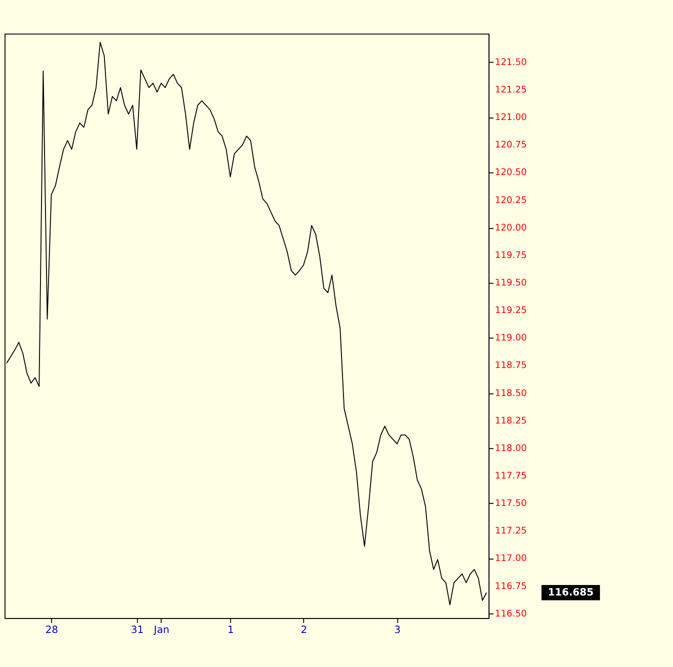  What do you see at coordinates (511, 201) in the screenshot?
I see `y-tick-label: 120.25` at bounding box center [511, 201].